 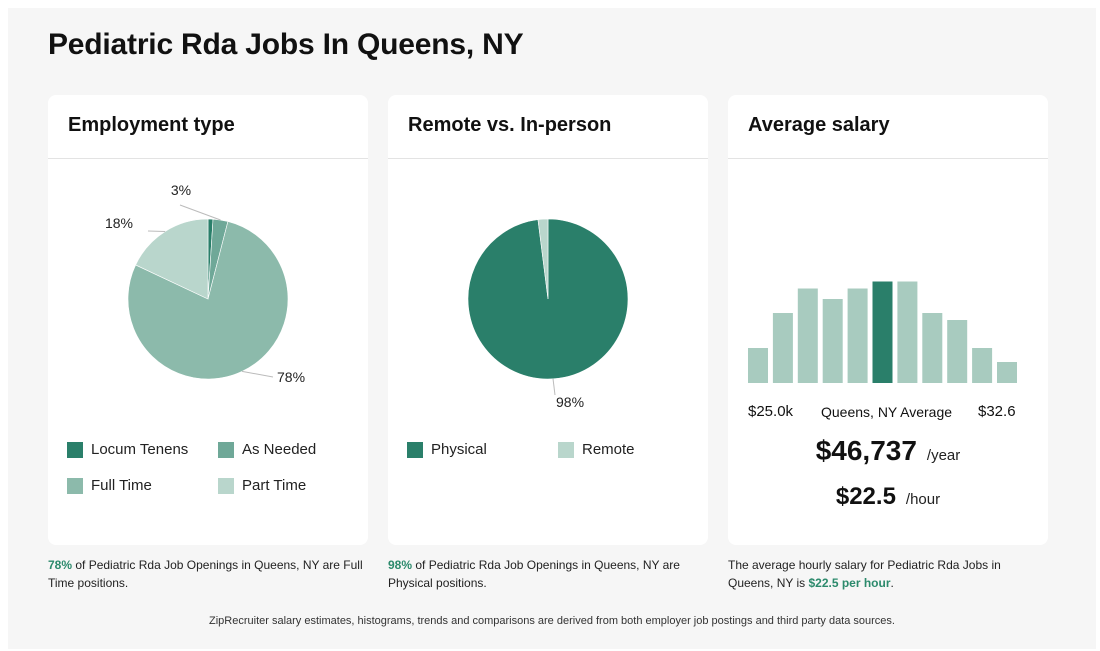 I want to click on legend-remote: Remote, so click(x=596, y=449).